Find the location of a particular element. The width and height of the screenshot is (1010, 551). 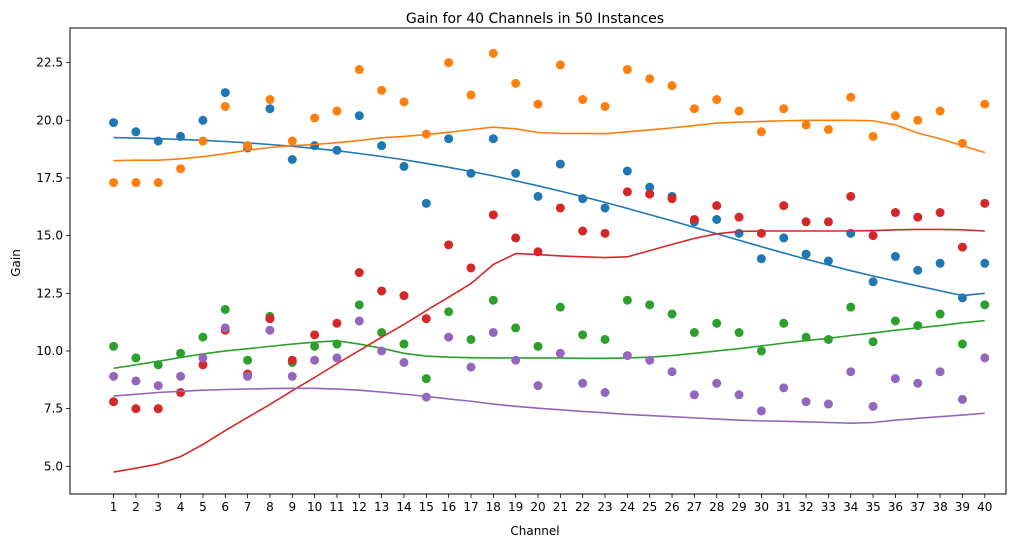

y-axis-label: Gain is located at coordinates (16, 263).